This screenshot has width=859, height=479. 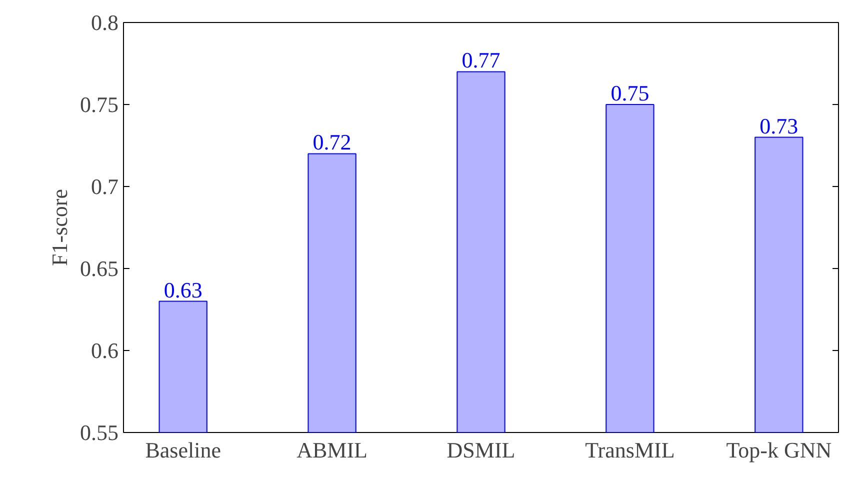 I want to click on x-tick-label: Baseline, so click(x=183, y=450).